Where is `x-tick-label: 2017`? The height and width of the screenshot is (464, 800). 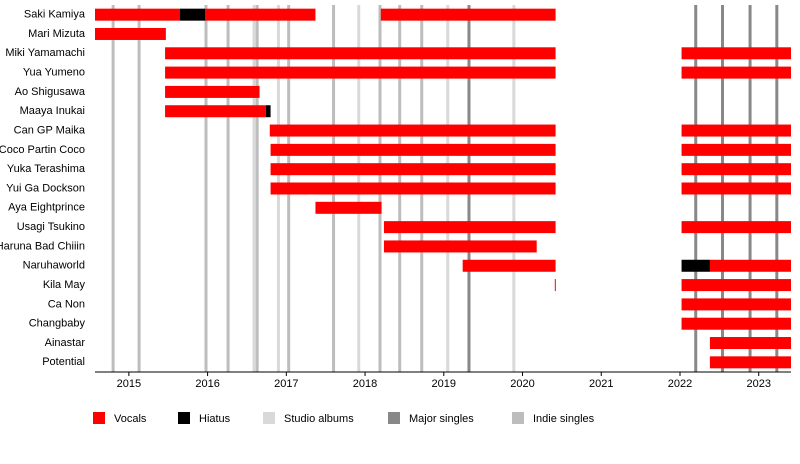
x-tick-label: 2017 is located at coordinates (286, 384).